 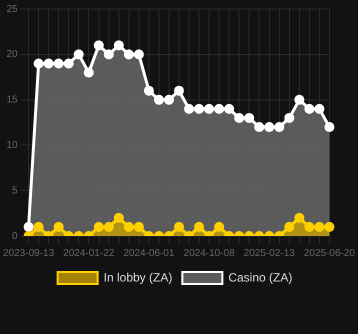 I want to click on y-tick-label: 20, so click(x=12, y=54).